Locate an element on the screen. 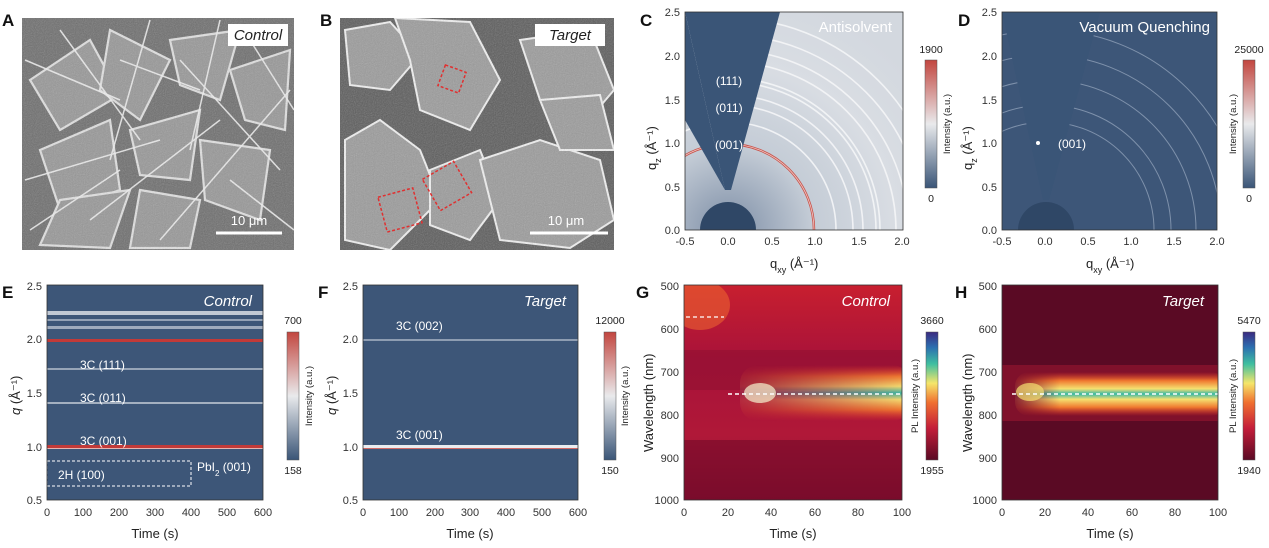  panel-e-xtick: 500 is located at coordinates (227, 513).